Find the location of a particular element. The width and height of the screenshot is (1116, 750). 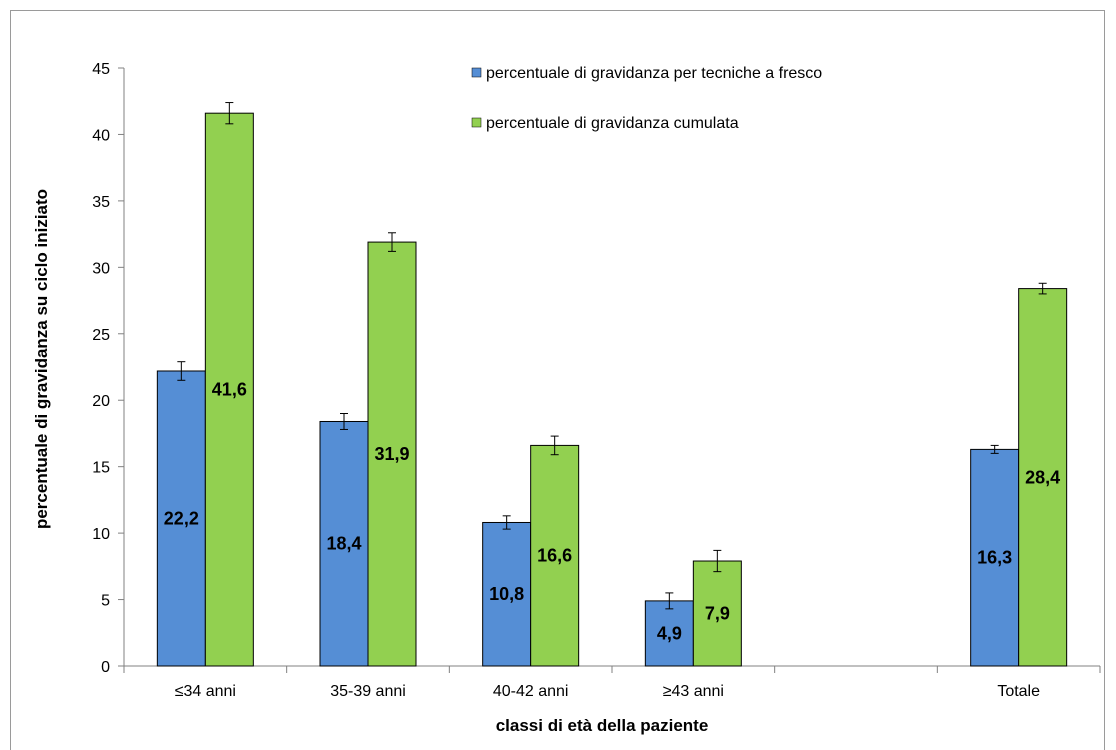

data-label: 31,9 is located at coordinates (391, 454).